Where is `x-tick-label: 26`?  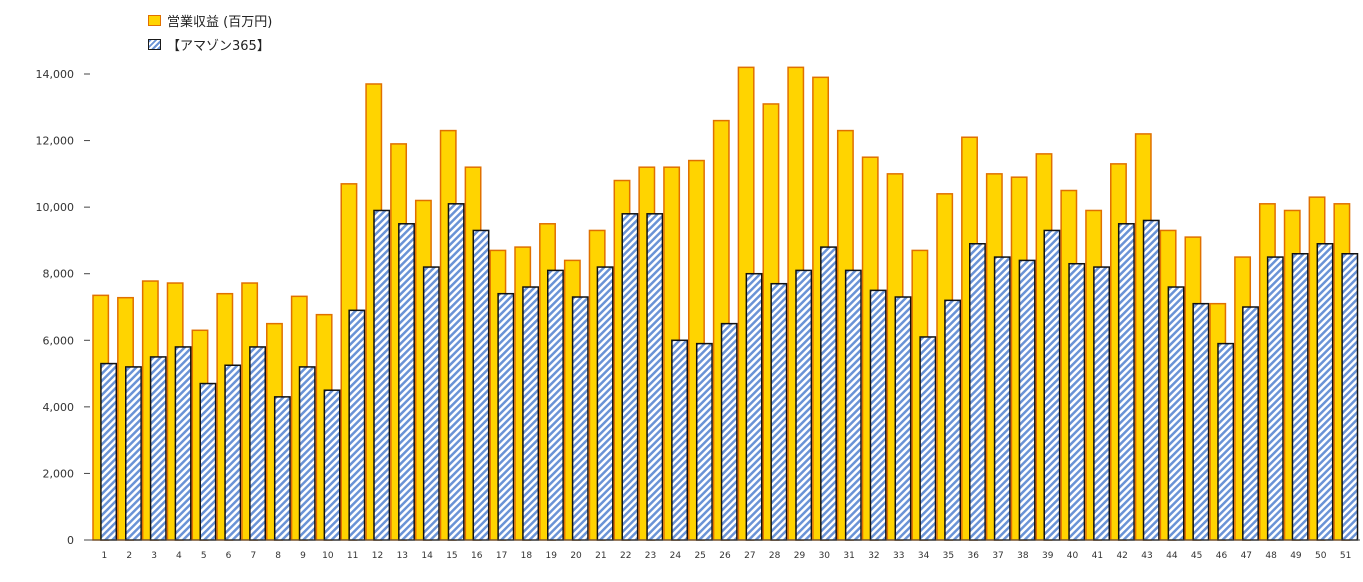 x-tick-label: 26 is located at coordinates (725, 556).